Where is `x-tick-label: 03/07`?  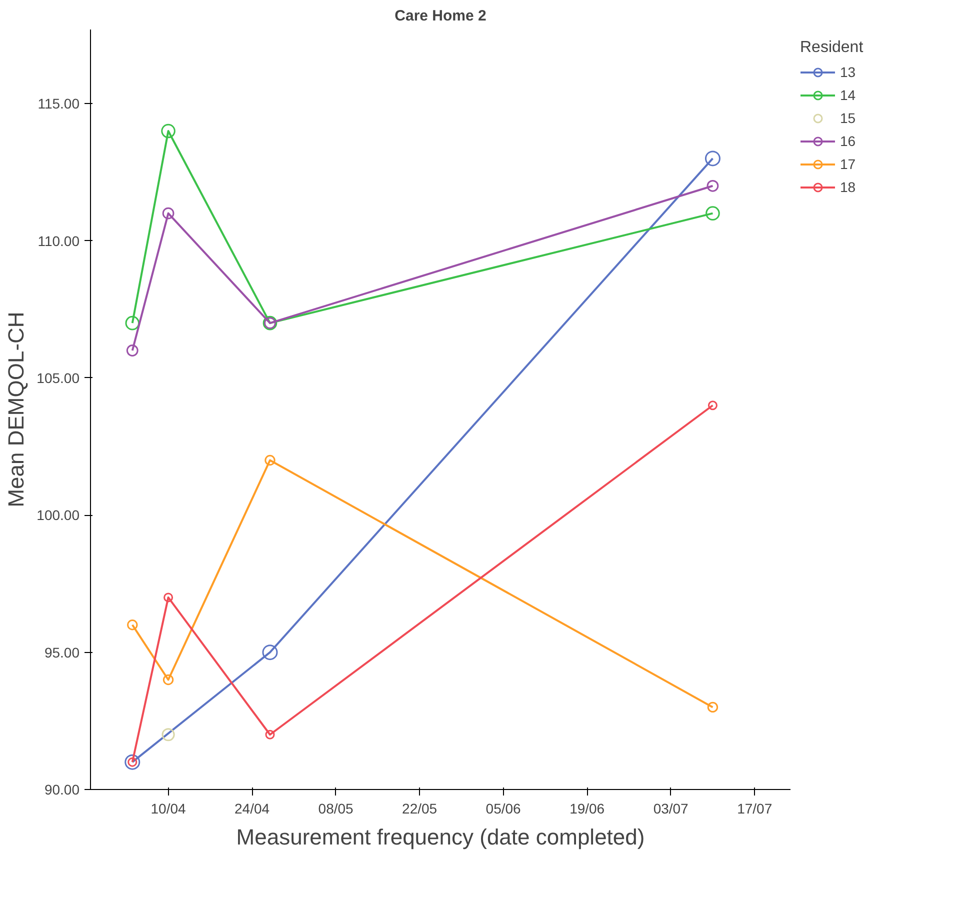 x-tick-label: 03/07 is located at coordinates (671, 808).